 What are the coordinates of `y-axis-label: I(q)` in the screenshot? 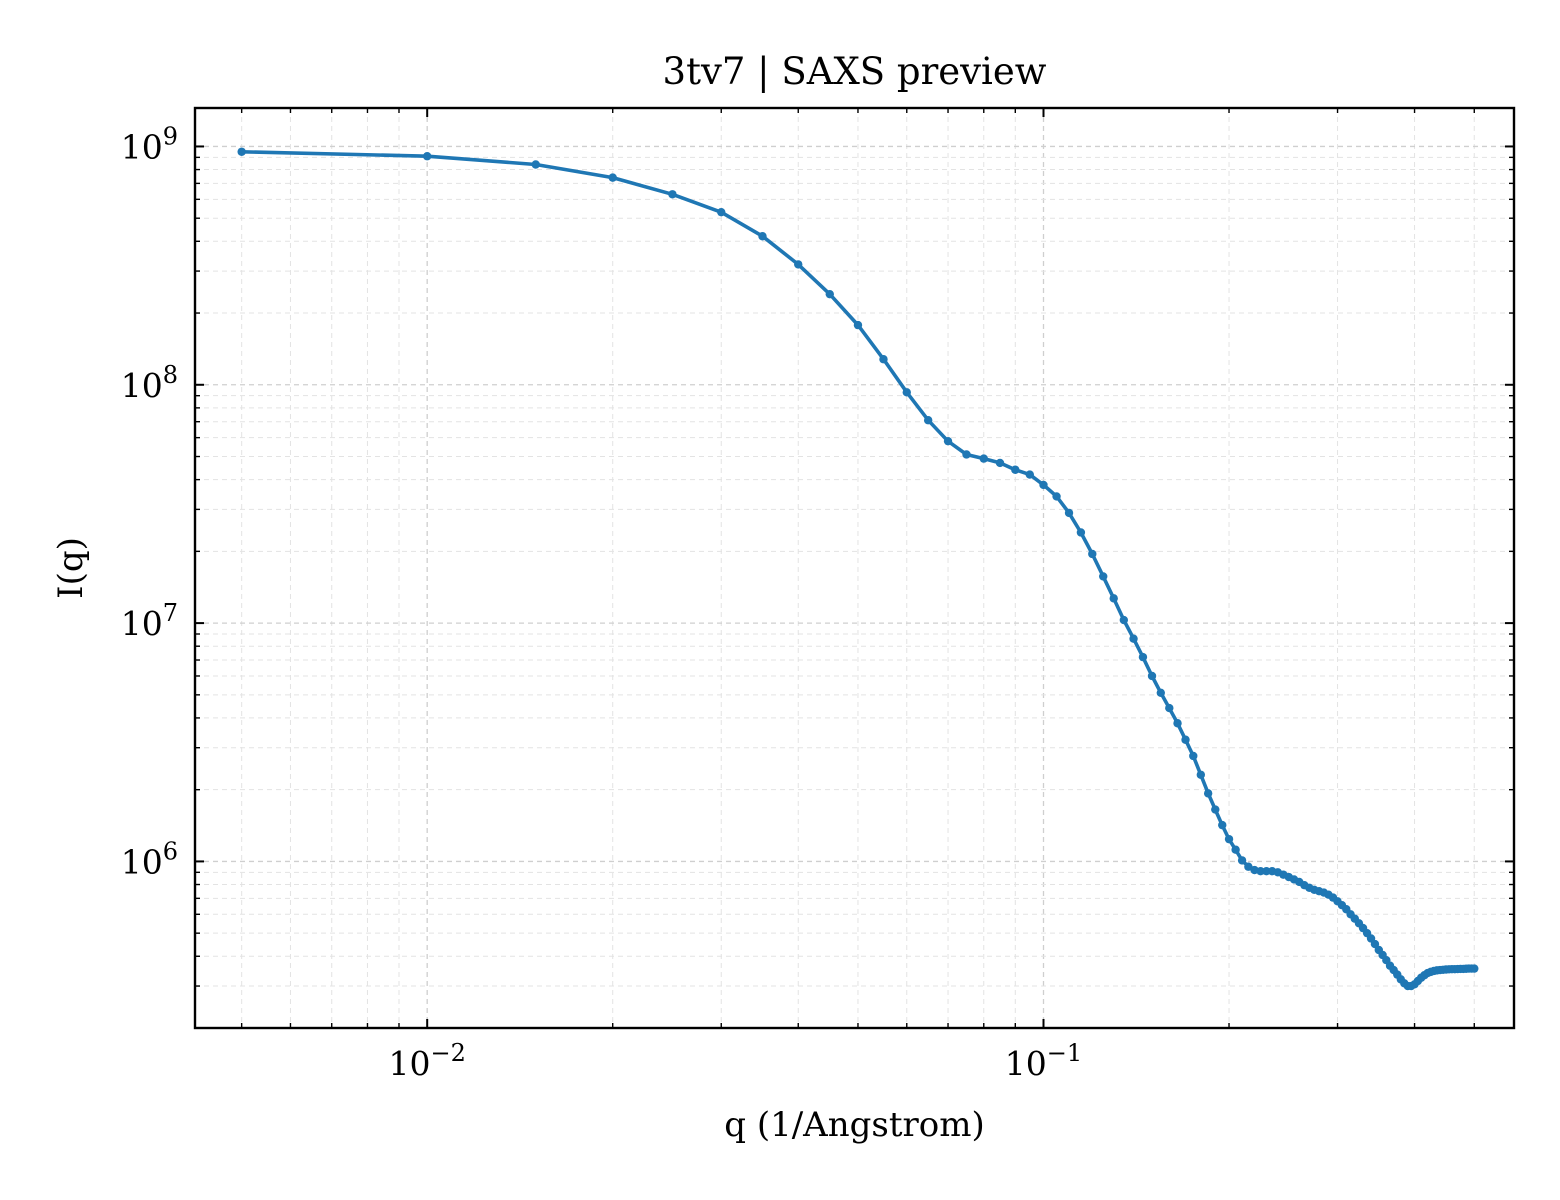 It's located at (71, 568).